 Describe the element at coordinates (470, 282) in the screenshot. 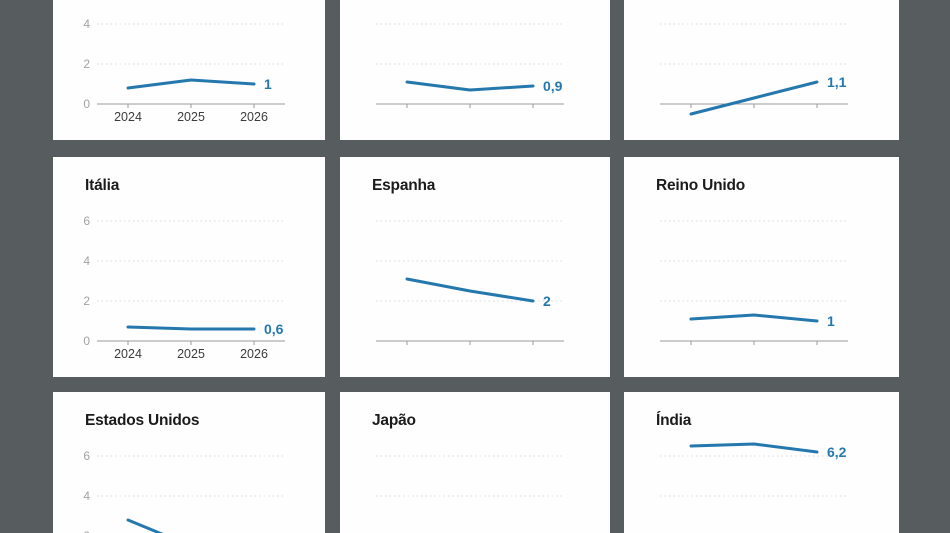

I see `line-chart: 2` at that location.